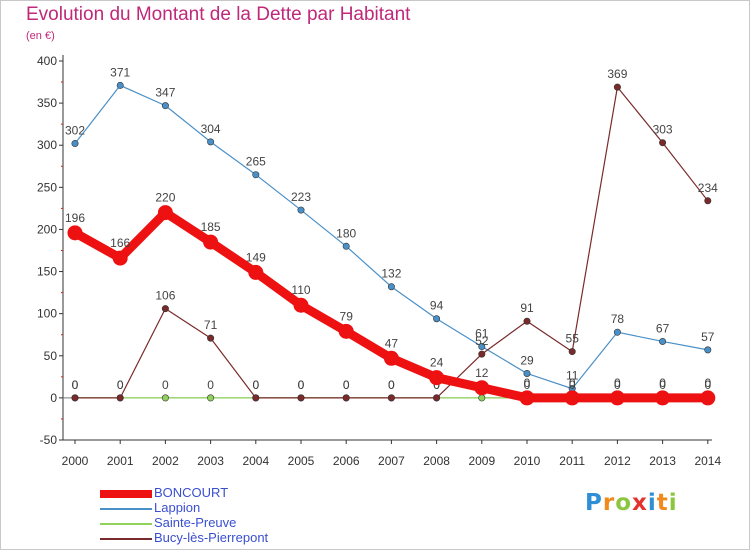  What do you see at coordinates (346, 461) in the screenshot?
I see `x-tick-label: 2006` at bounding box center [346, 461].